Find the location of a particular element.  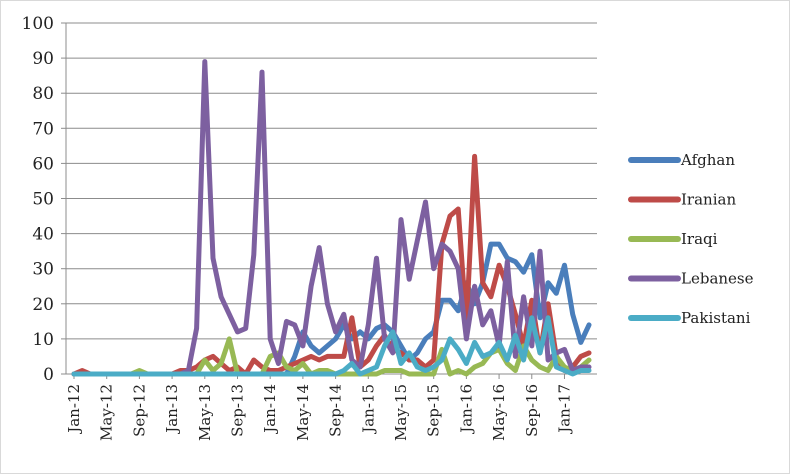

x-tick-label-10: May-15 is located at coordinates (401, 412).